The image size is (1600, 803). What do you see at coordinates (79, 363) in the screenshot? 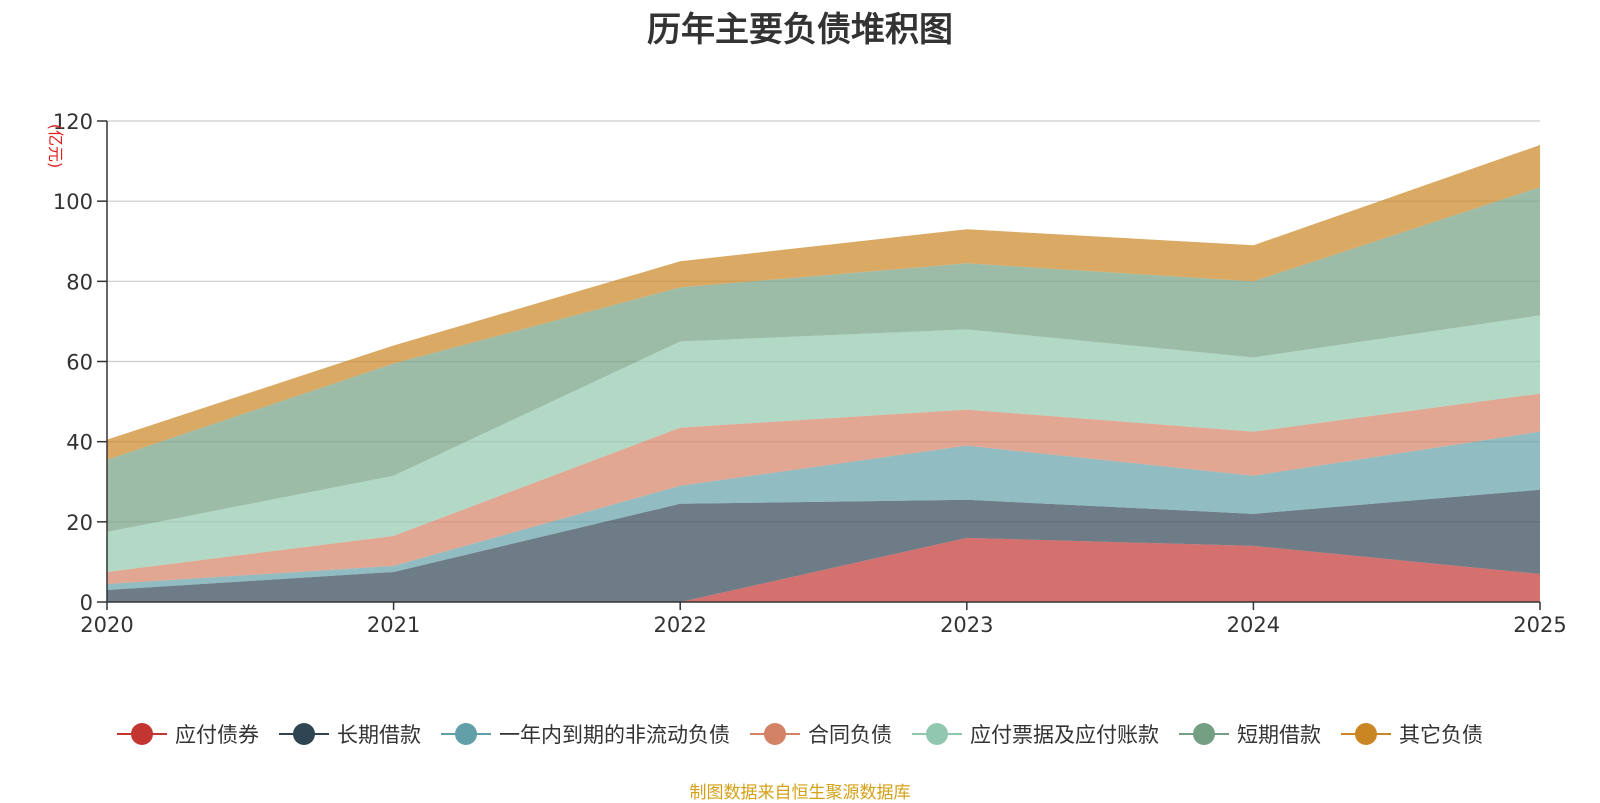
I see `y-tick-label-60: 60` at bounding box center [79, 363].